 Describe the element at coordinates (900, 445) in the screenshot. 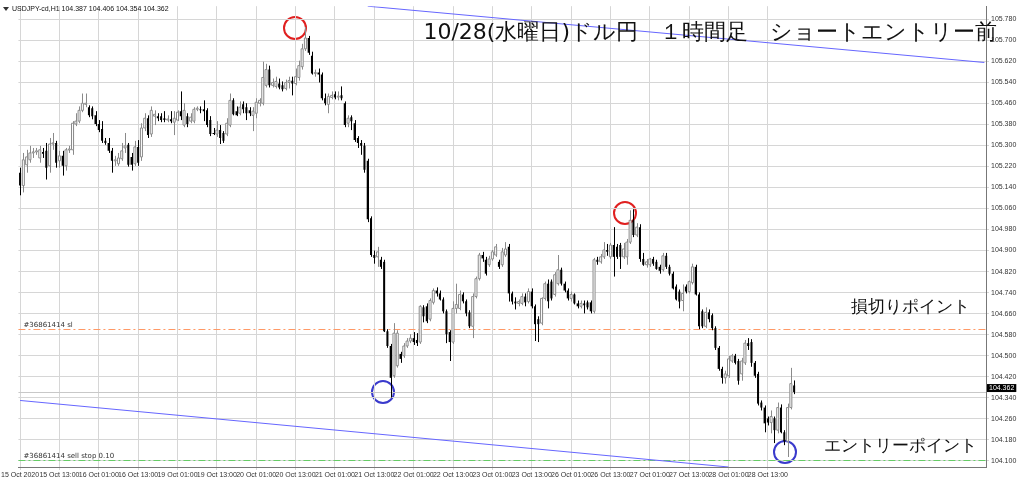

I see `annotation: エントリーポイント` at that location.